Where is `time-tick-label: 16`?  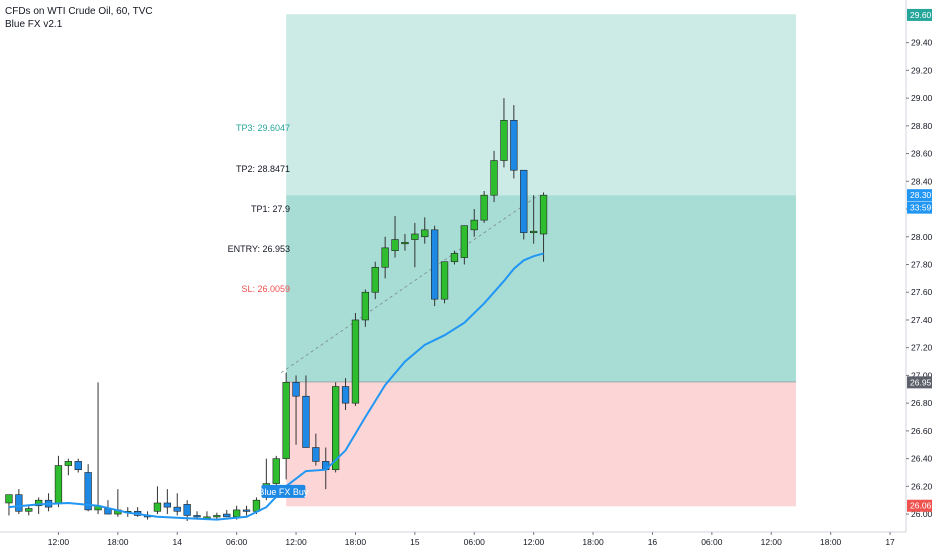
time-tick-label: 16 is located at coordinates (653, 542).